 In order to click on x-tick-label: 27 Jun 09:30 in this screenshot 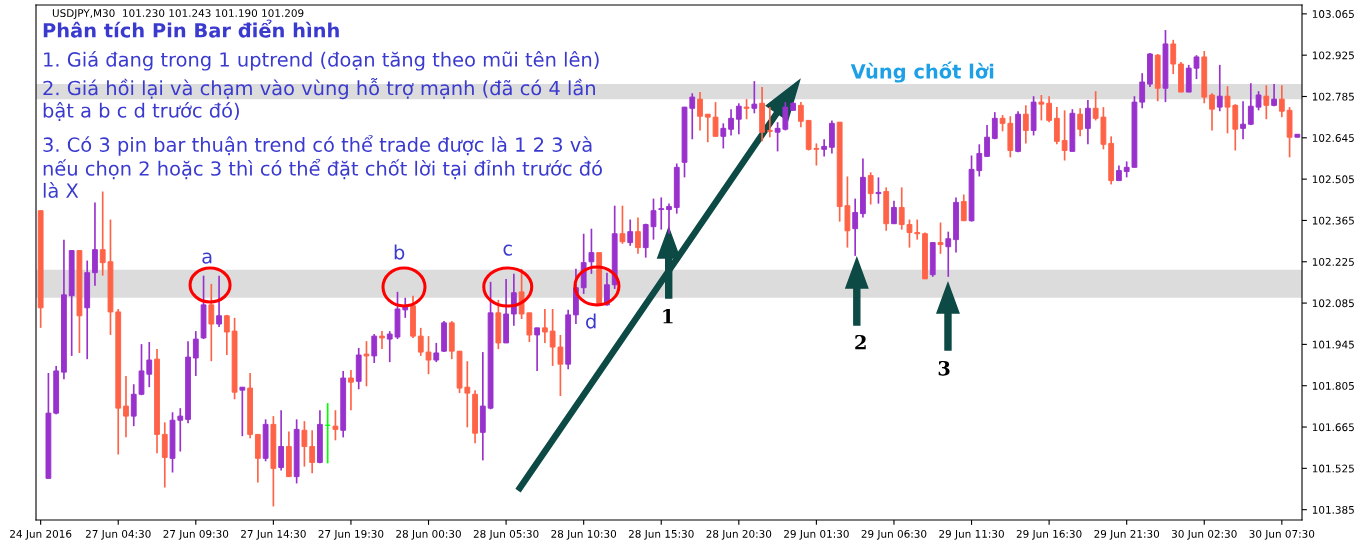, I will do `click(196, 534)`.